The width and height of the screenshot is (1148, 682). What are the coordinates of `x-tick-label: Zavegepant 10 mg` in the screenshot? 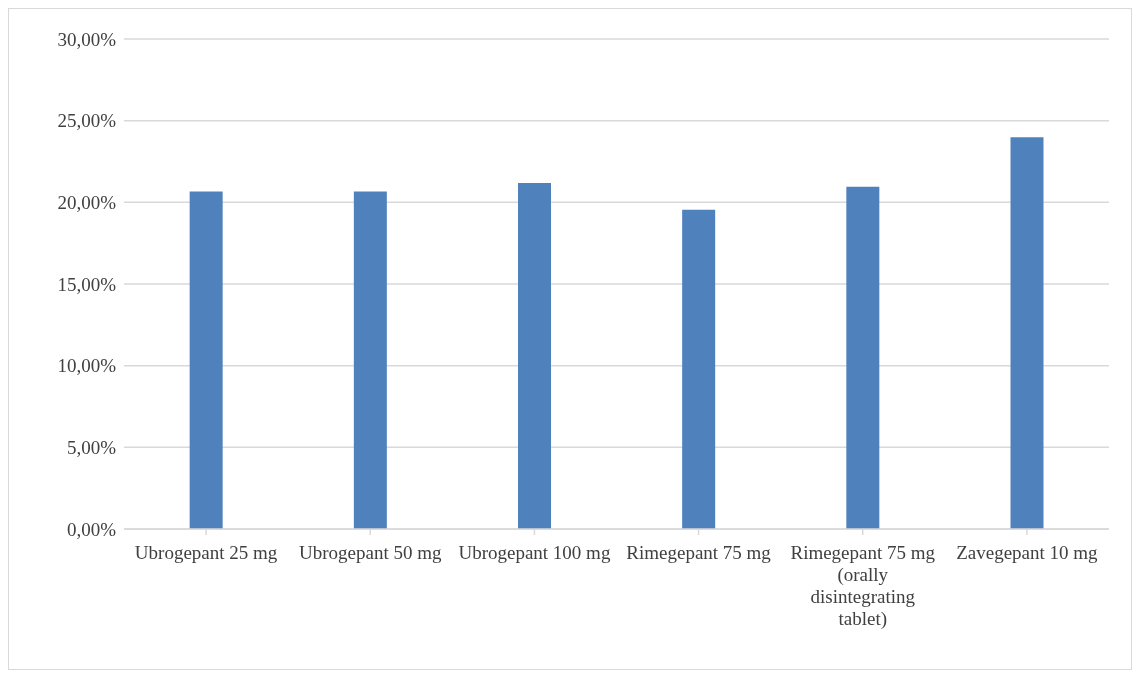 It's located at (1027, 552).